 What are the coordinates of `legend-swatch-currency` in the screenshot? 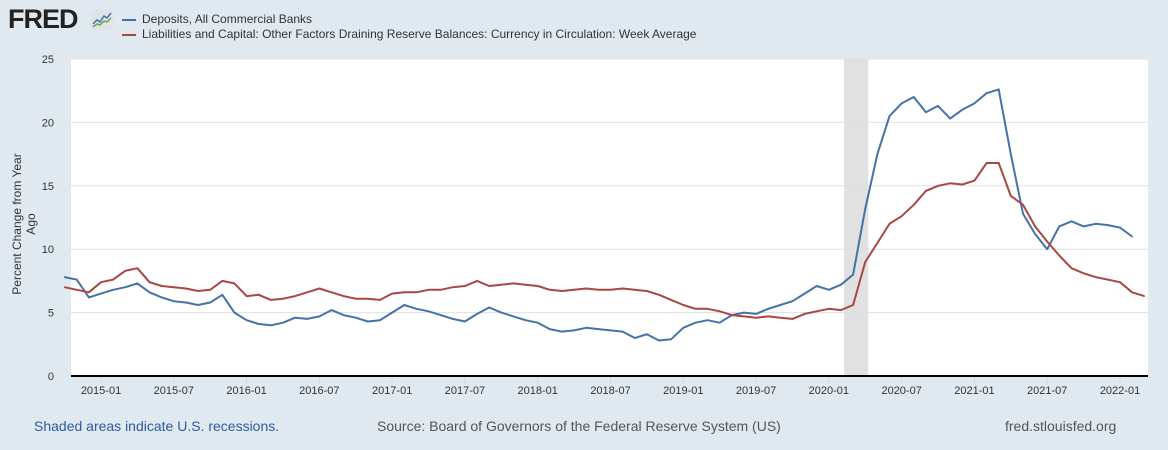 It's located at (129, 34).